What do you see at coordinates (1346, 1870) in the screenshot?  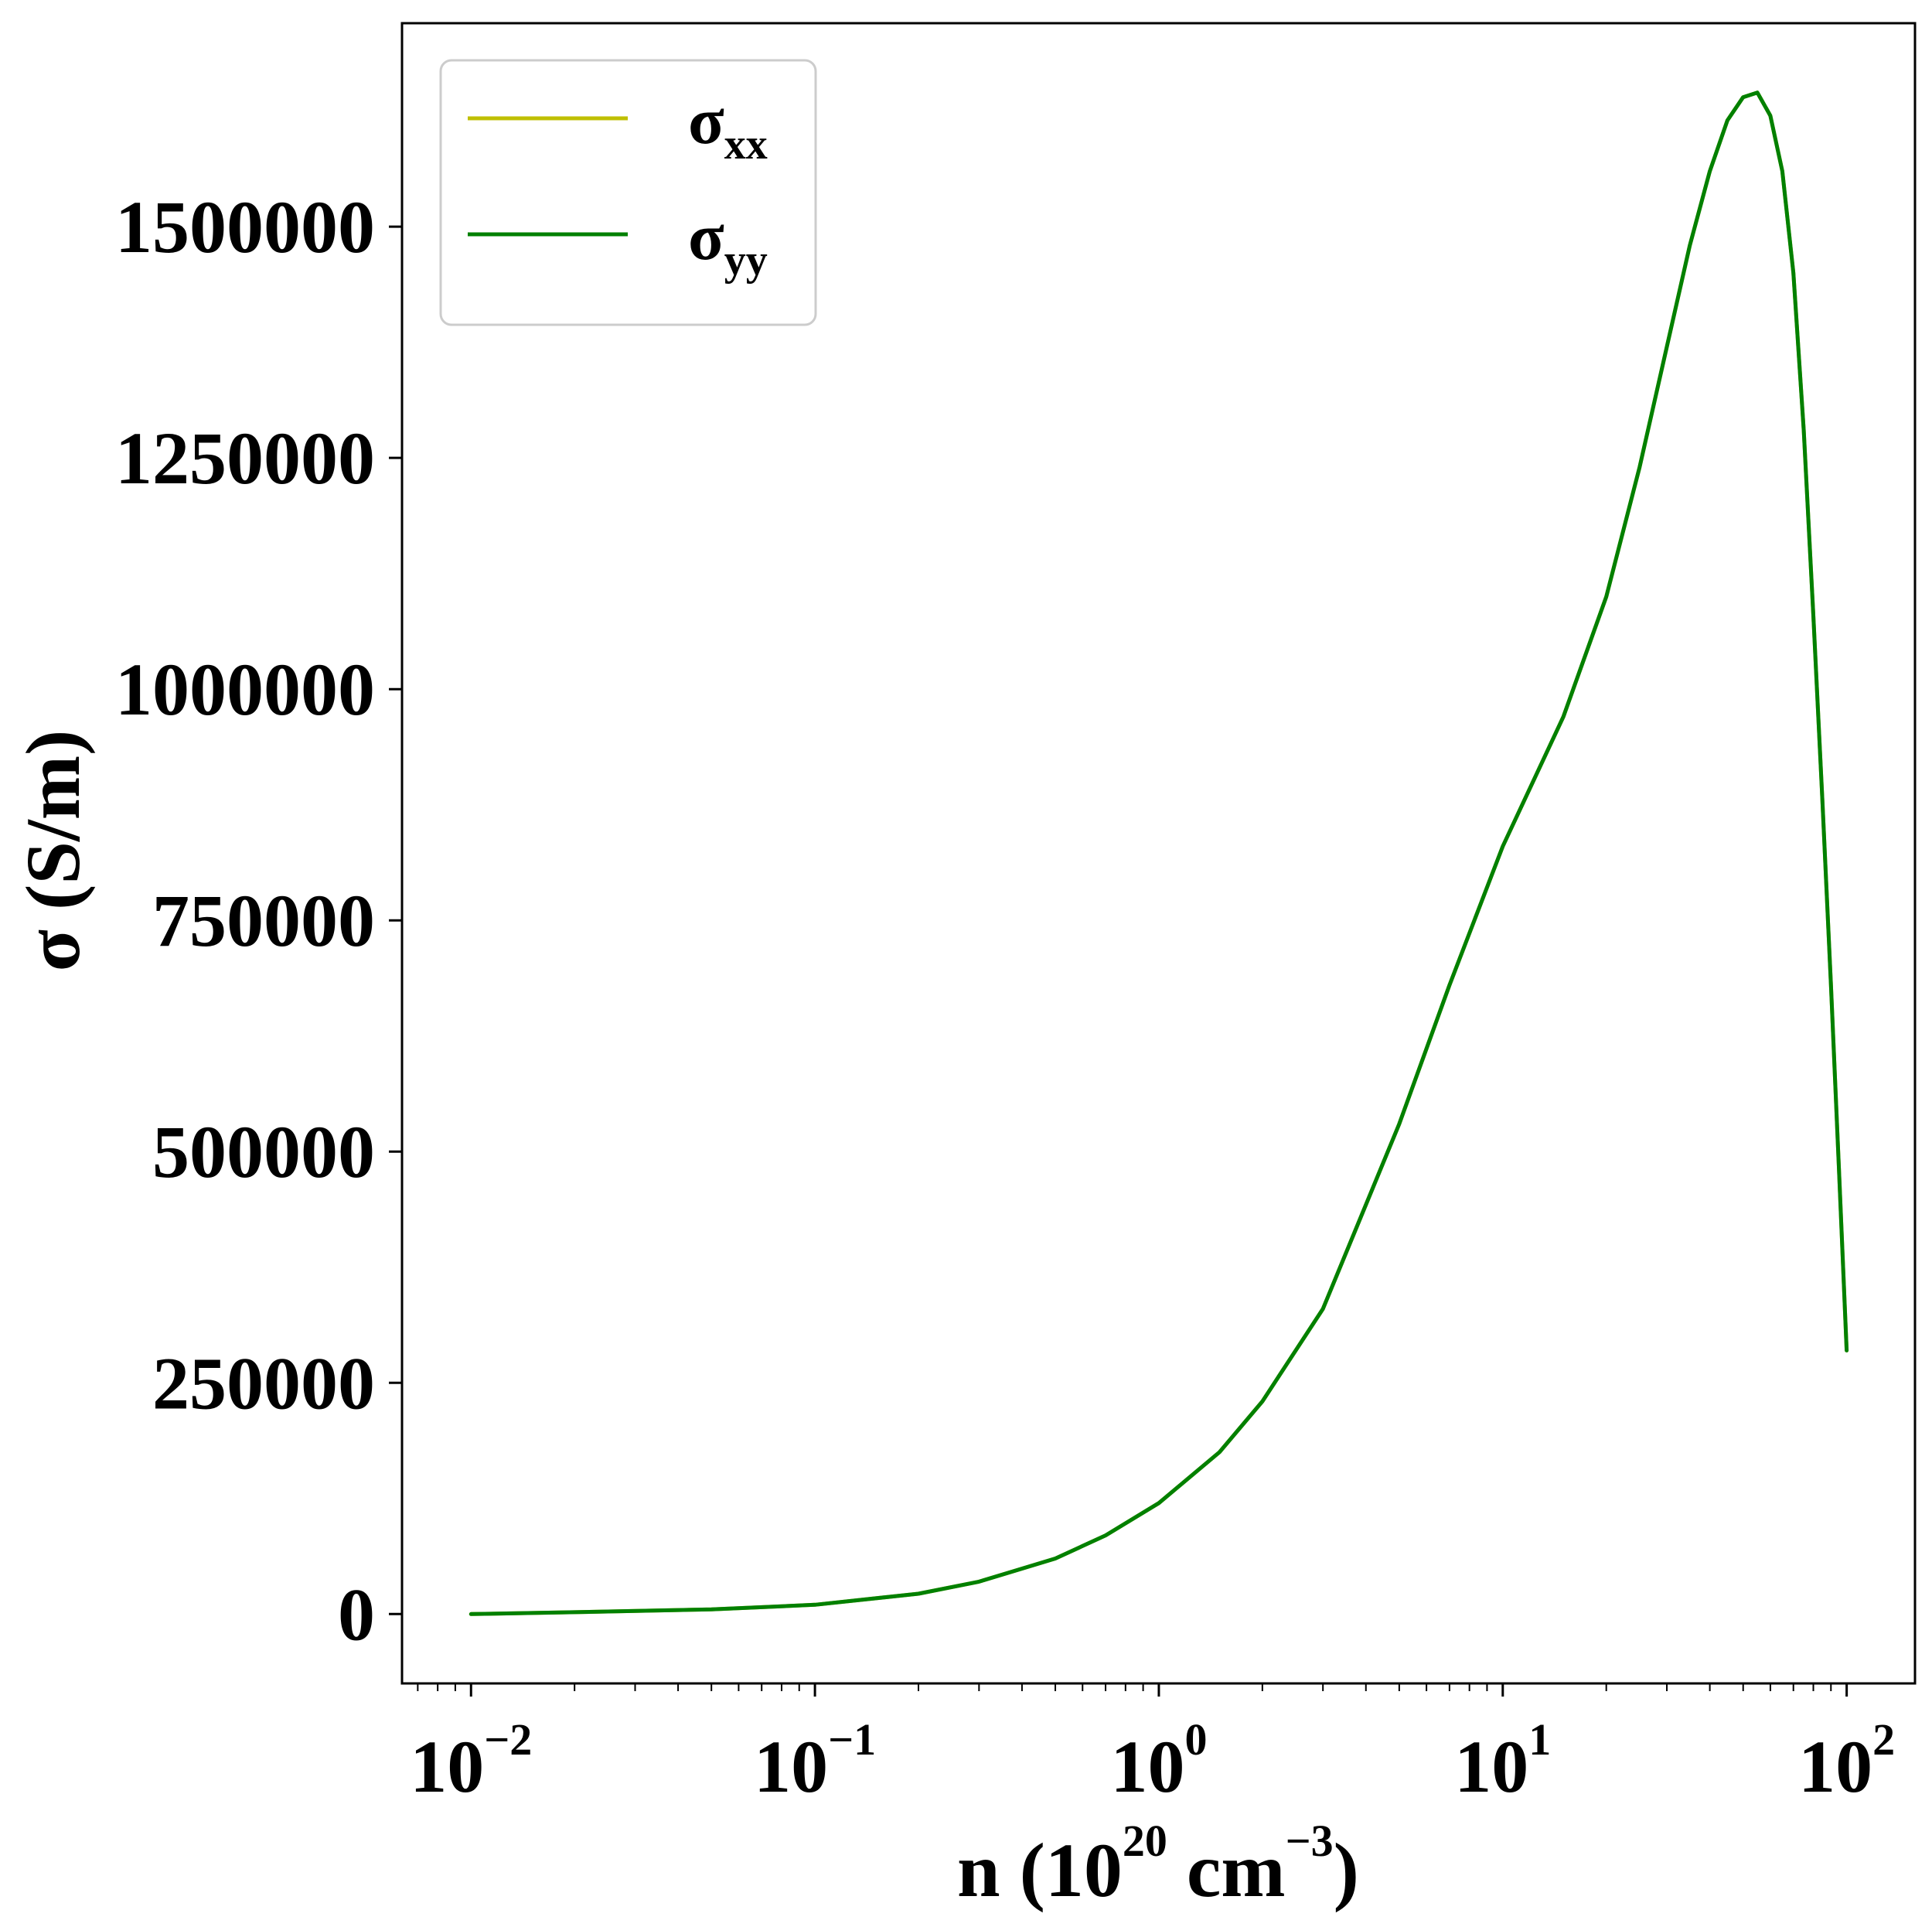 I see `x-axis-label-end: )` at bounding box center [1346, 1870].